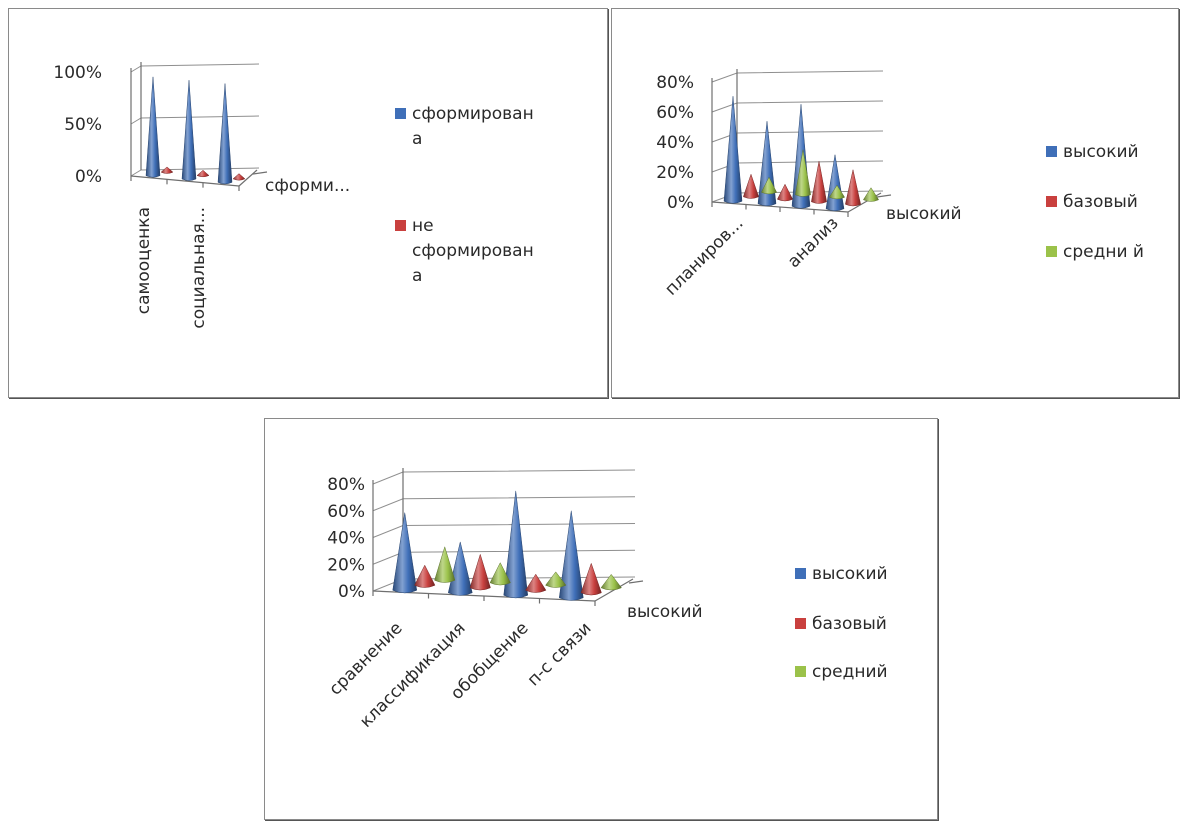  Describe the element at coordinates (560, 654) in the screenshot. I see `category-label: п-с связи` at that location.